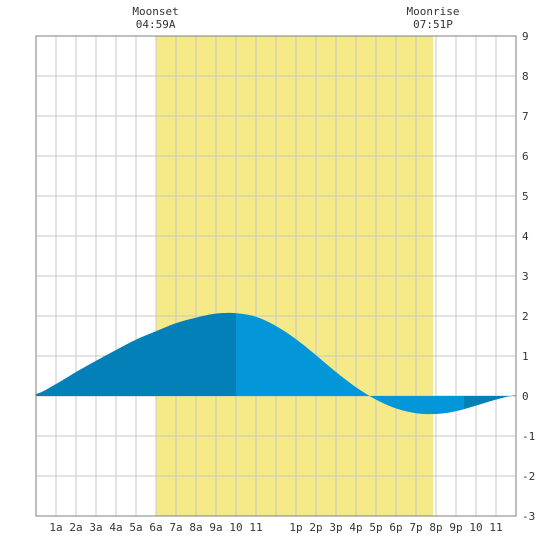 The width and height of the screenshot is (550, 550). What do you see at coordinates (433, 11) in the screenshot?
I see `moon-event-label: Moonrise` at bounding box center [433, 11].